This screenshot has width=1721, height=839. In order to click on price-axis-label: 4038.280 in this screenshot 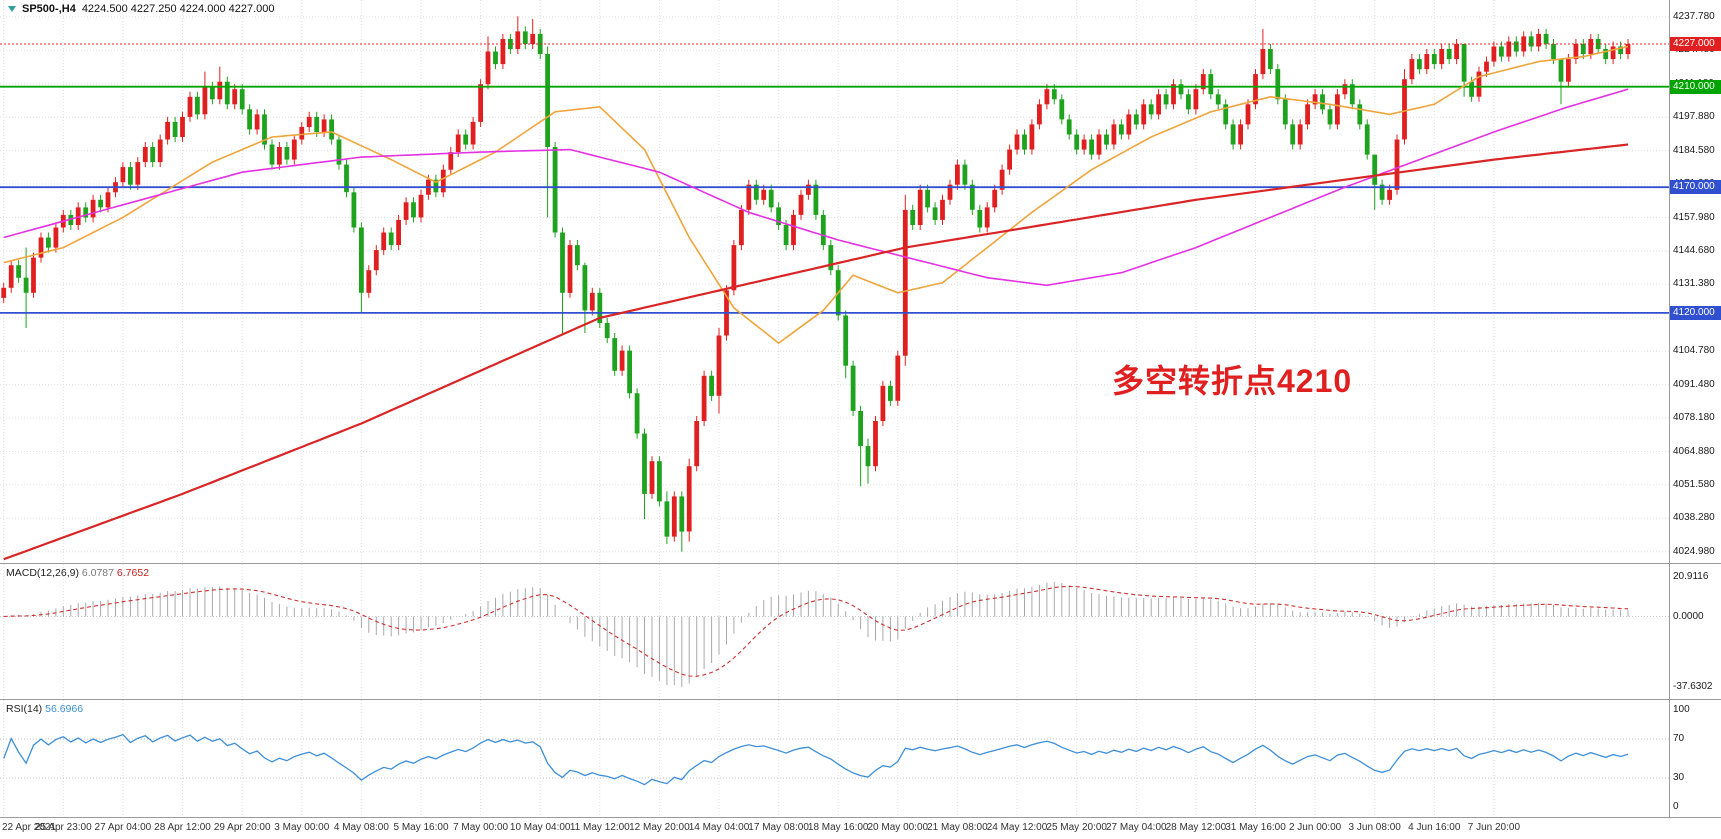, I will do `click(1694, 518)`.